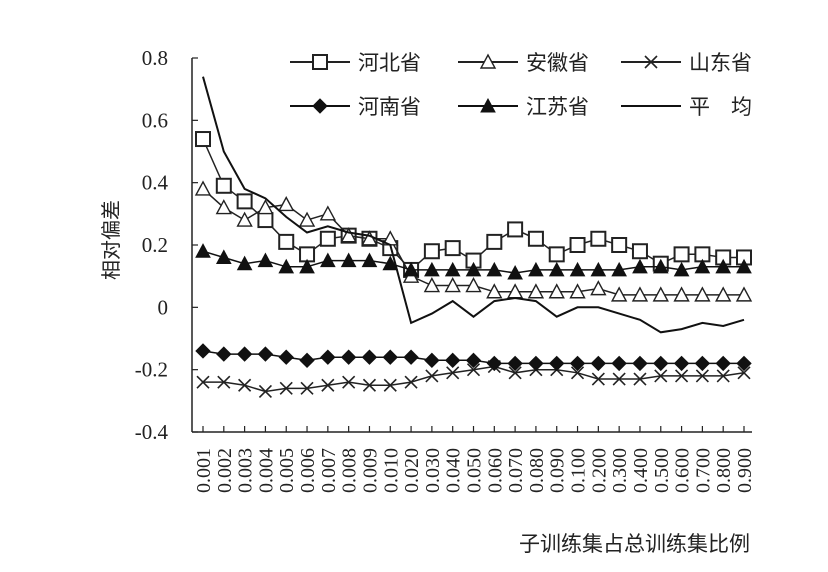  I want to click on y-tick-label: 0.6, so click(155, 120).